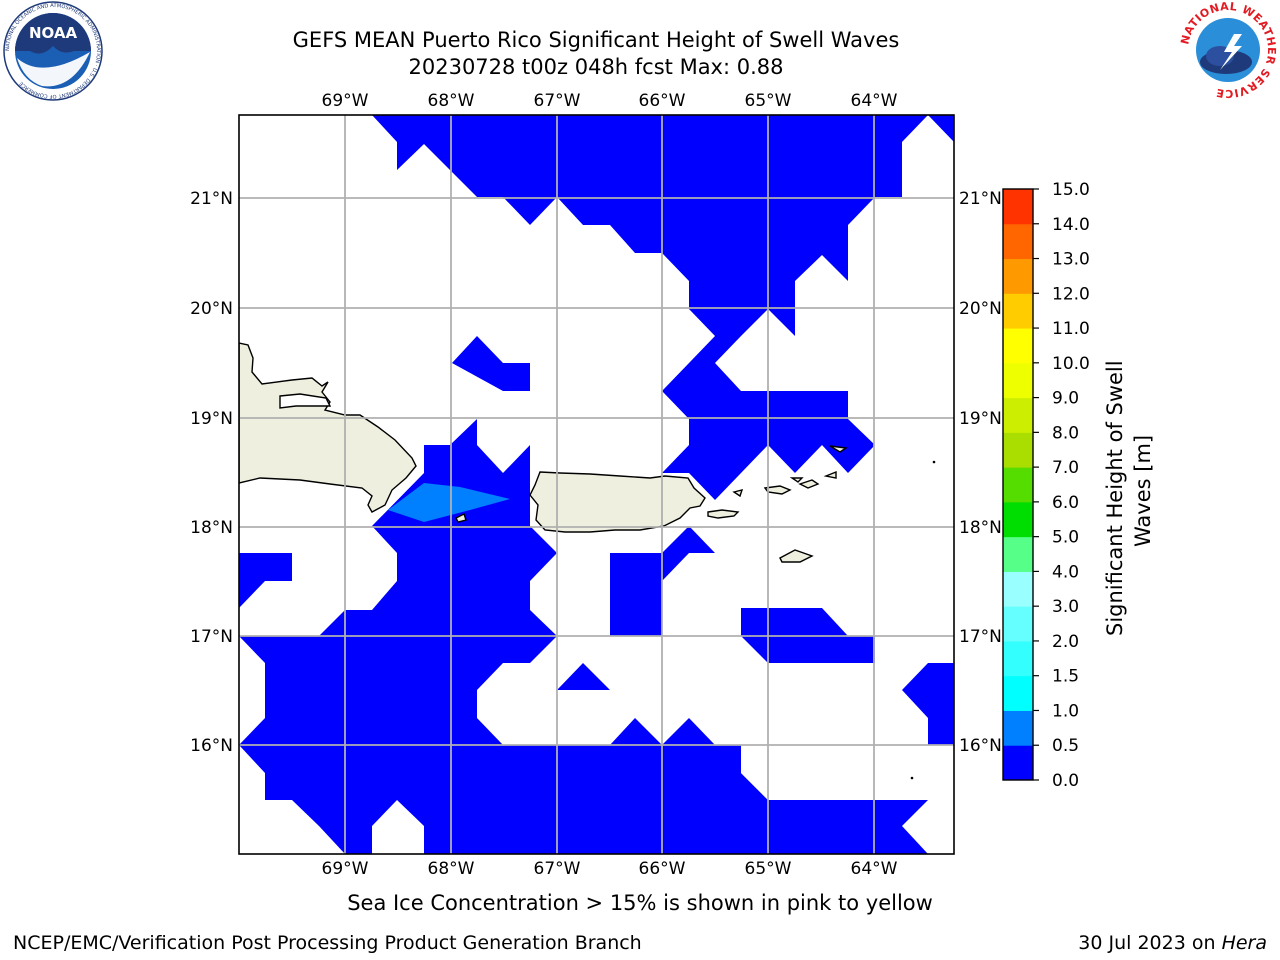  I want to click on colorbar-tick-label: 15.0, so click(1071, 190).